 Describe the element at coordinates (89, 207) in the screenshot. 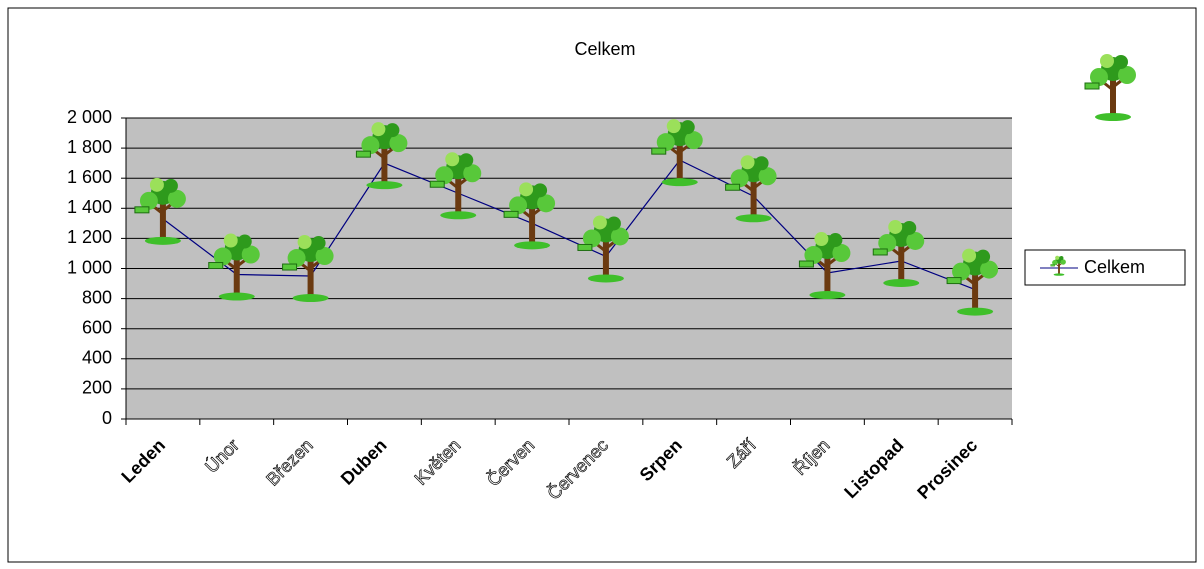

I see `y-tick-label: 1 400` at that location.